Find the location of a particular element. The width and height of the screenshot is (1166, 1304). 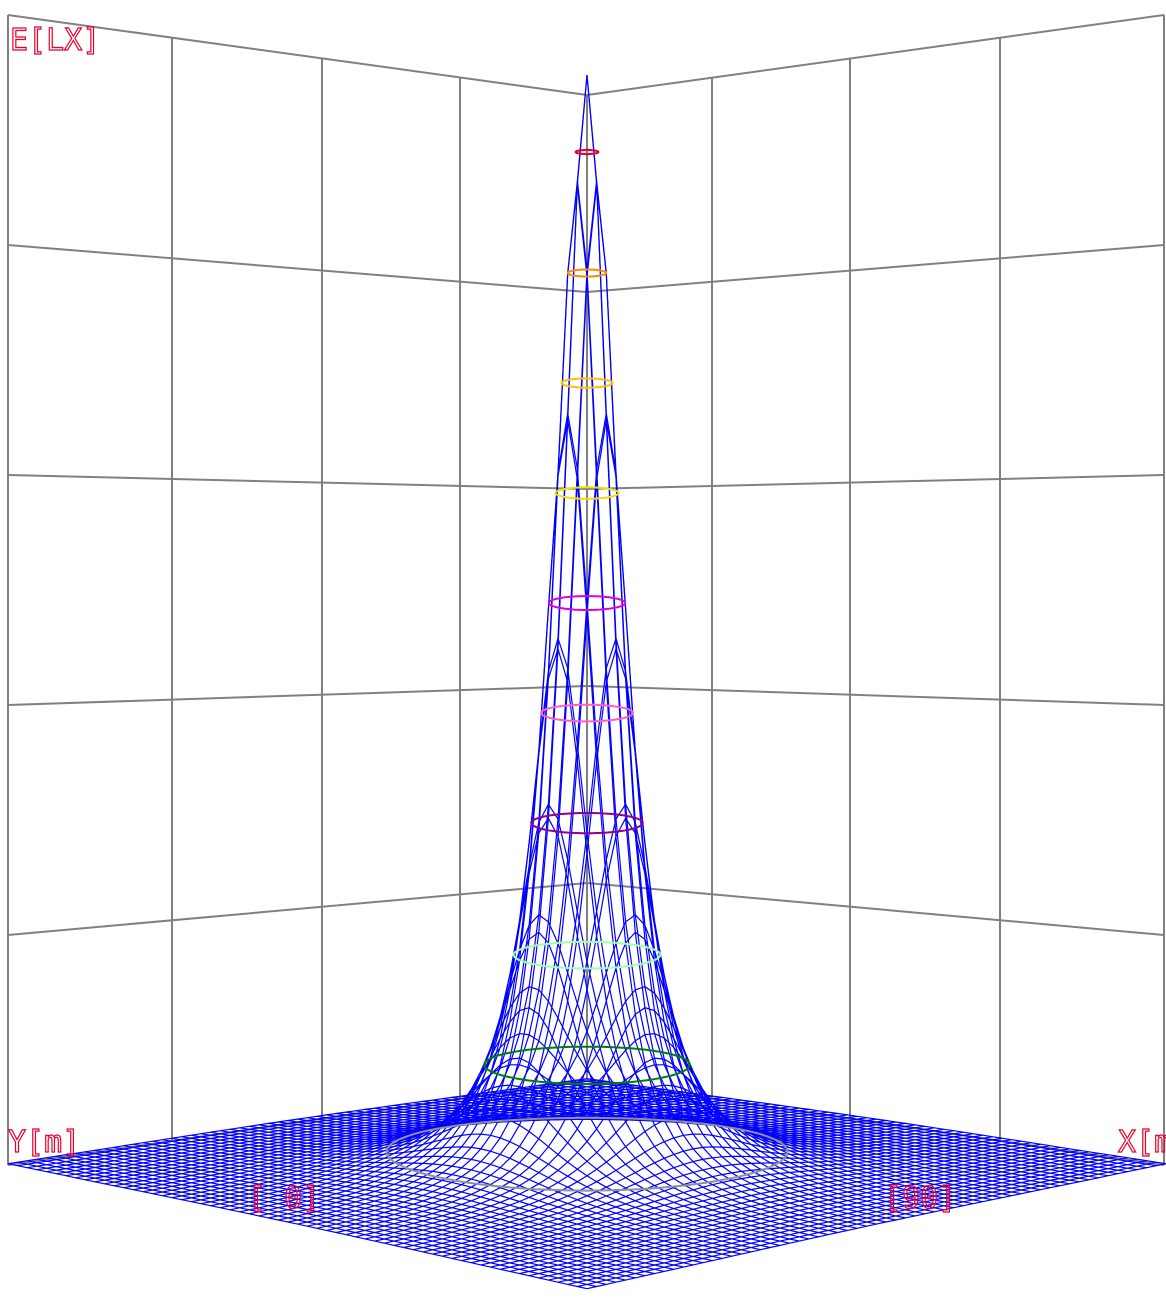

right-axis-label: X[m] is located at coordinates (1142, 1142).